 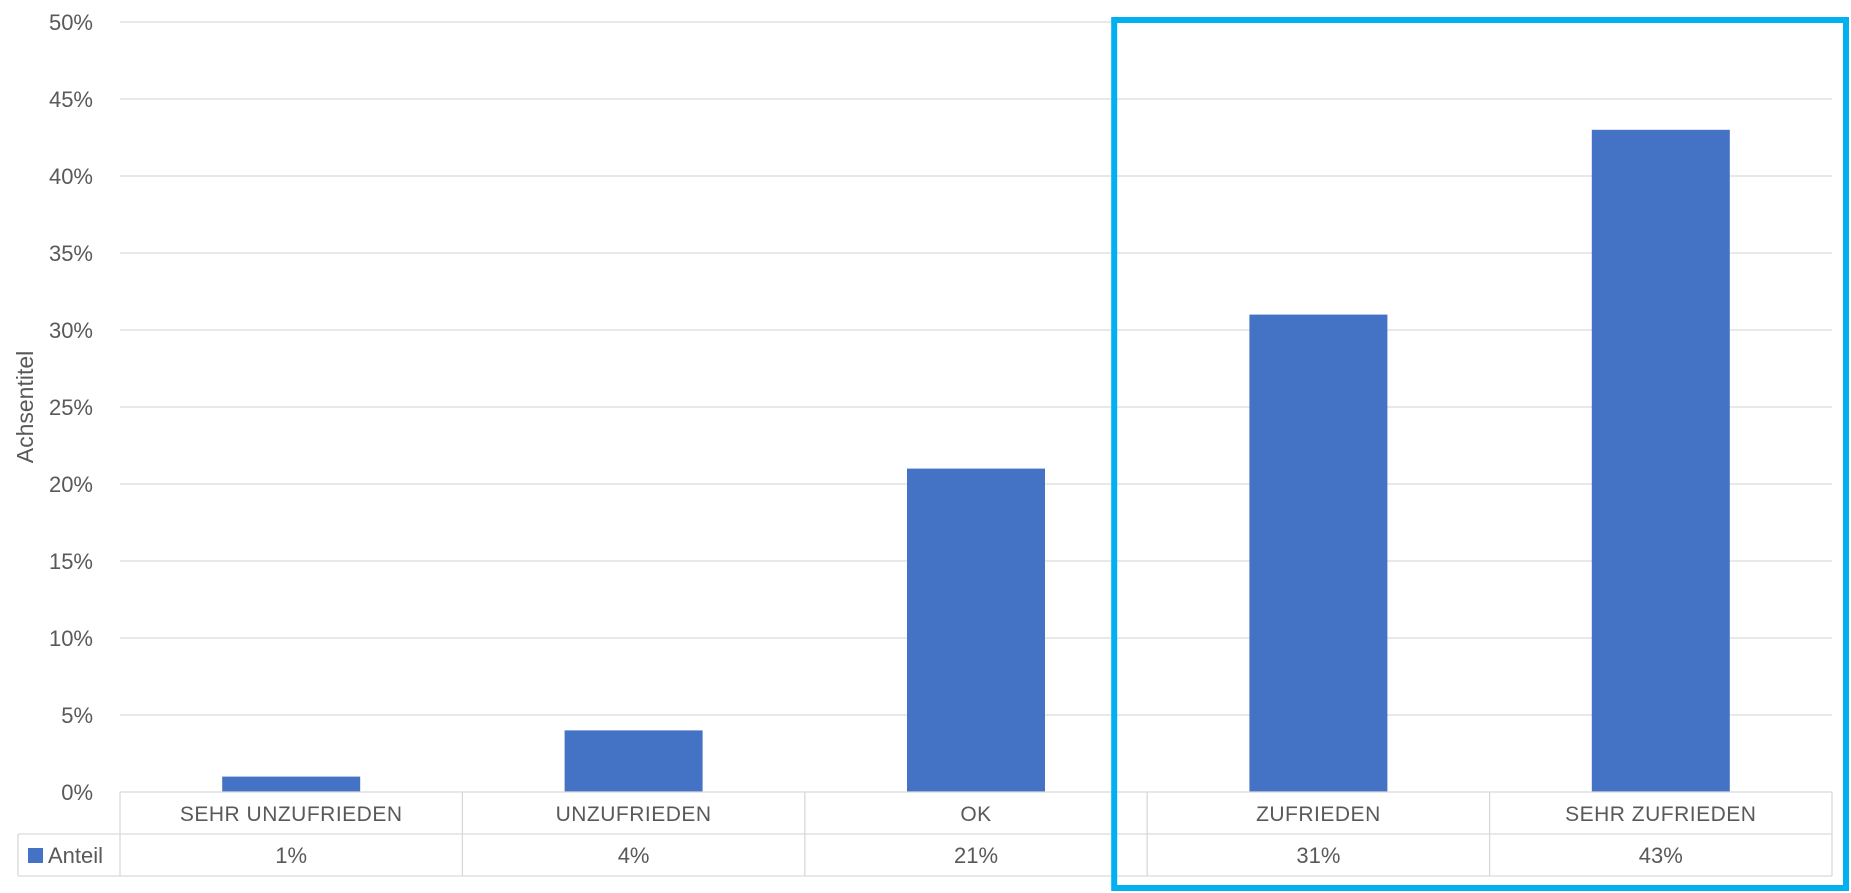 I want to click on legend: Anteil, so click(x=65, y=855).